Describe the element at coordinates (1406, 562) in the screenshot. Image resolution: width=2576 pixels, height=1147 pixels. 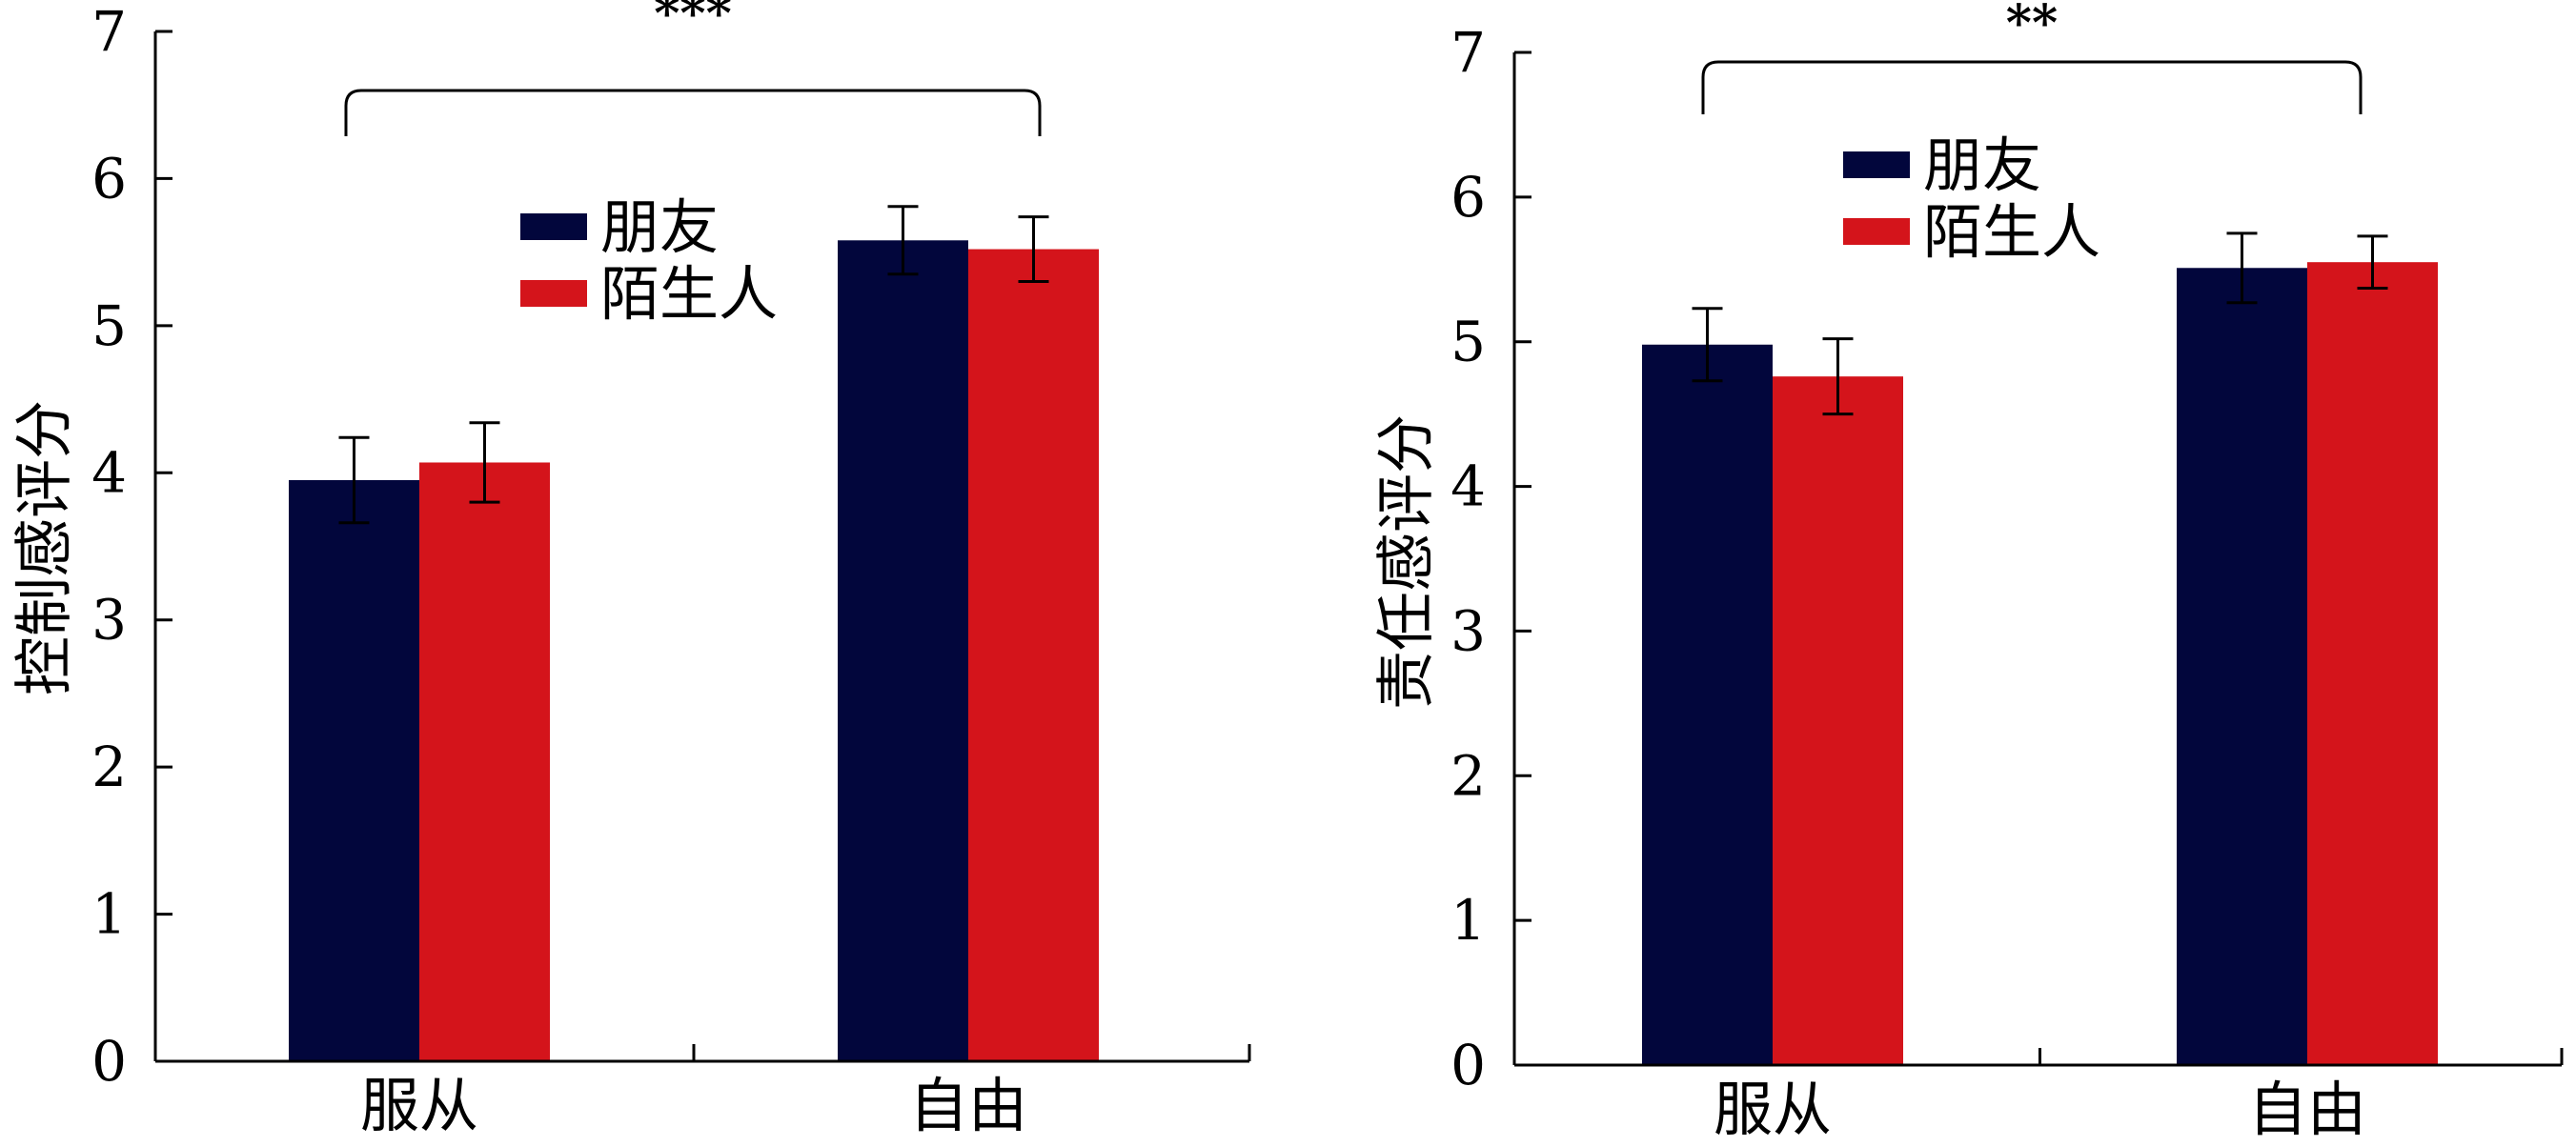
I see `y-axis-title: 责任感评分` at that location.